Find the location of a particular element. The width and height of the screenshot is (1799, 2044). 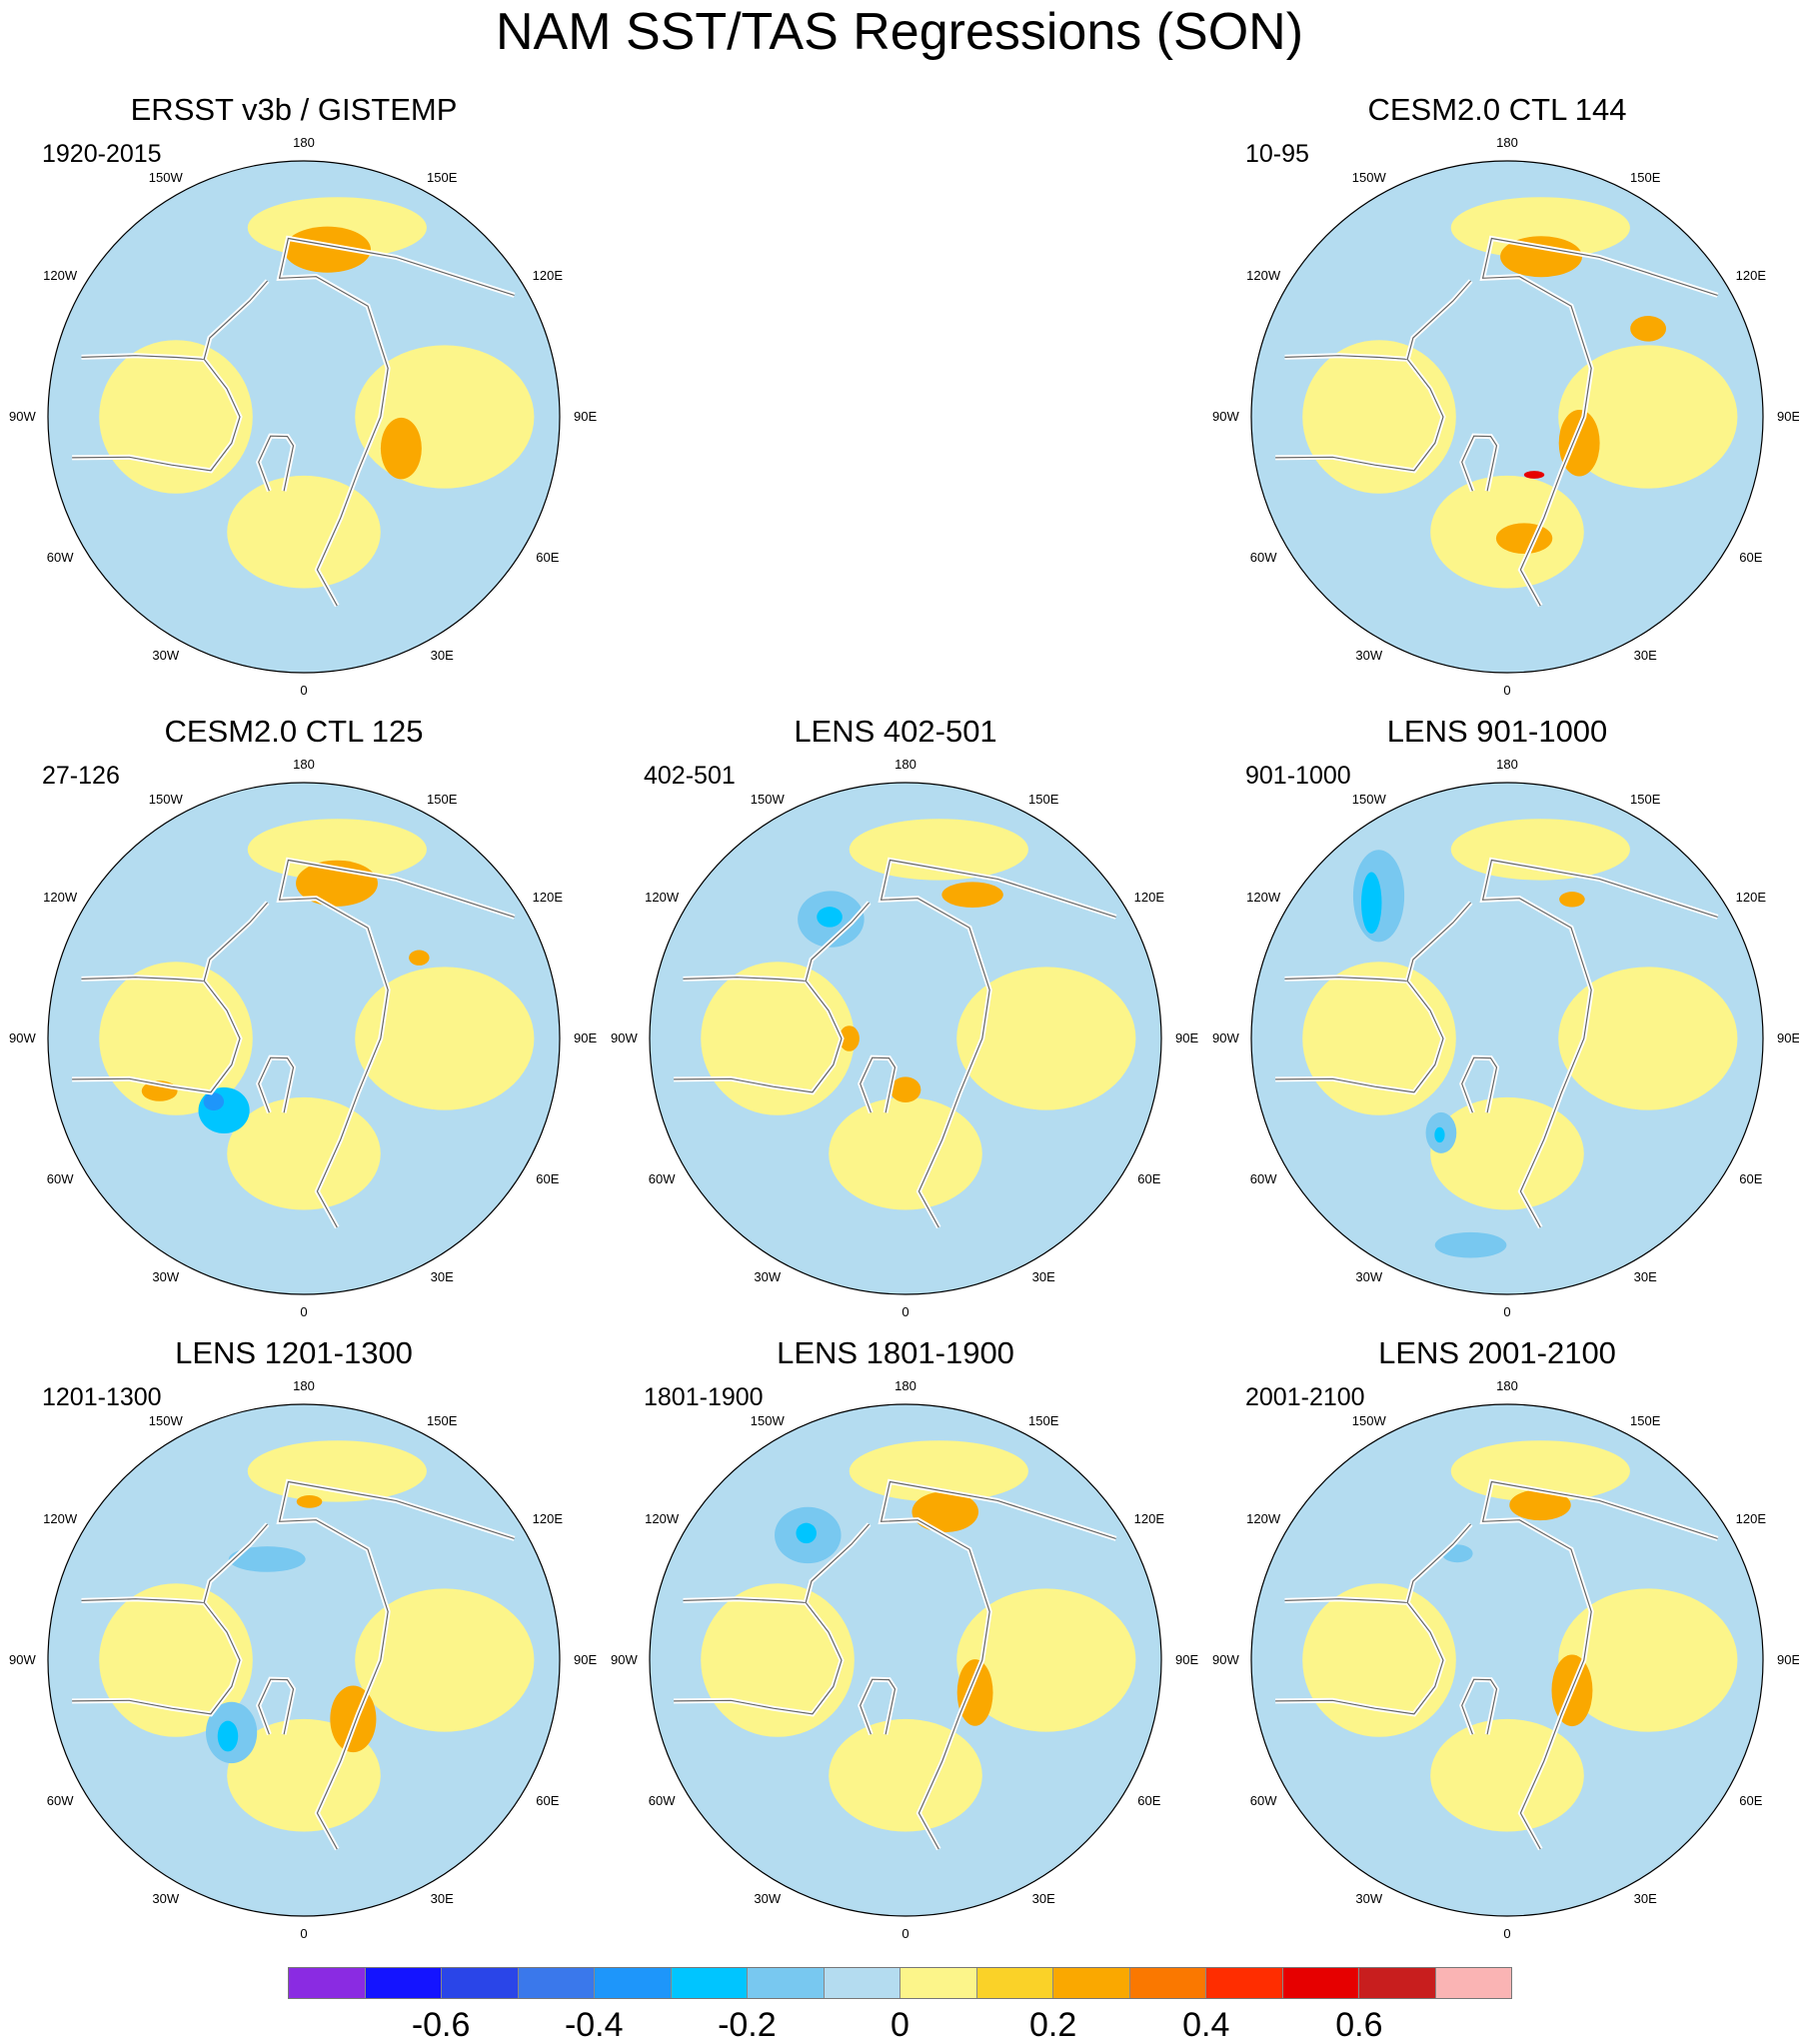

panel-years: 901-1000 is located at coordinates (1298, 776).